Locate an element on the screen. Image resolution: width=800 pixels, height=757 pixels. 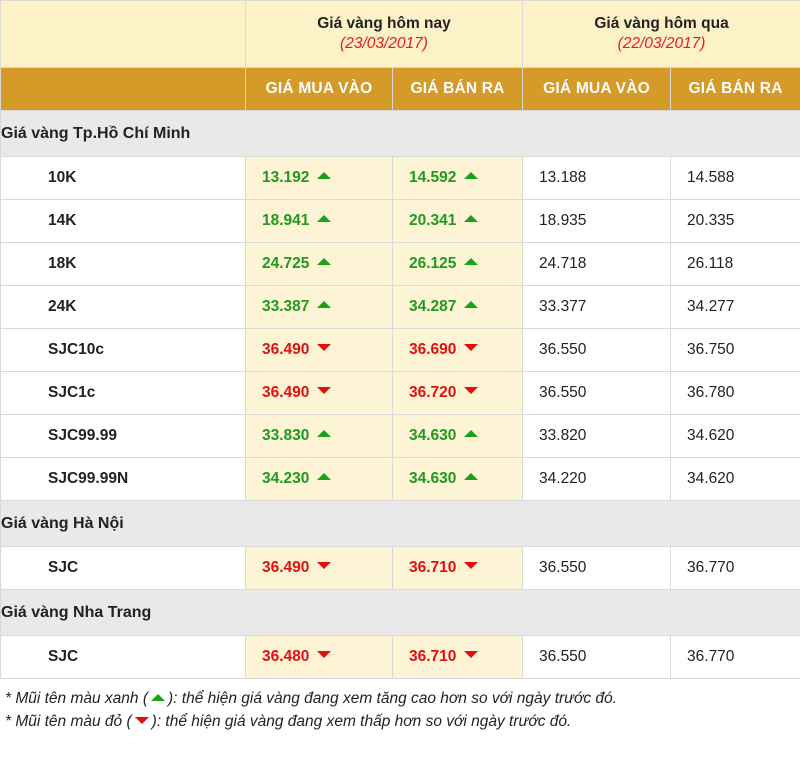
today-sell-value: 34.287 is located at coordinates (433, 306).